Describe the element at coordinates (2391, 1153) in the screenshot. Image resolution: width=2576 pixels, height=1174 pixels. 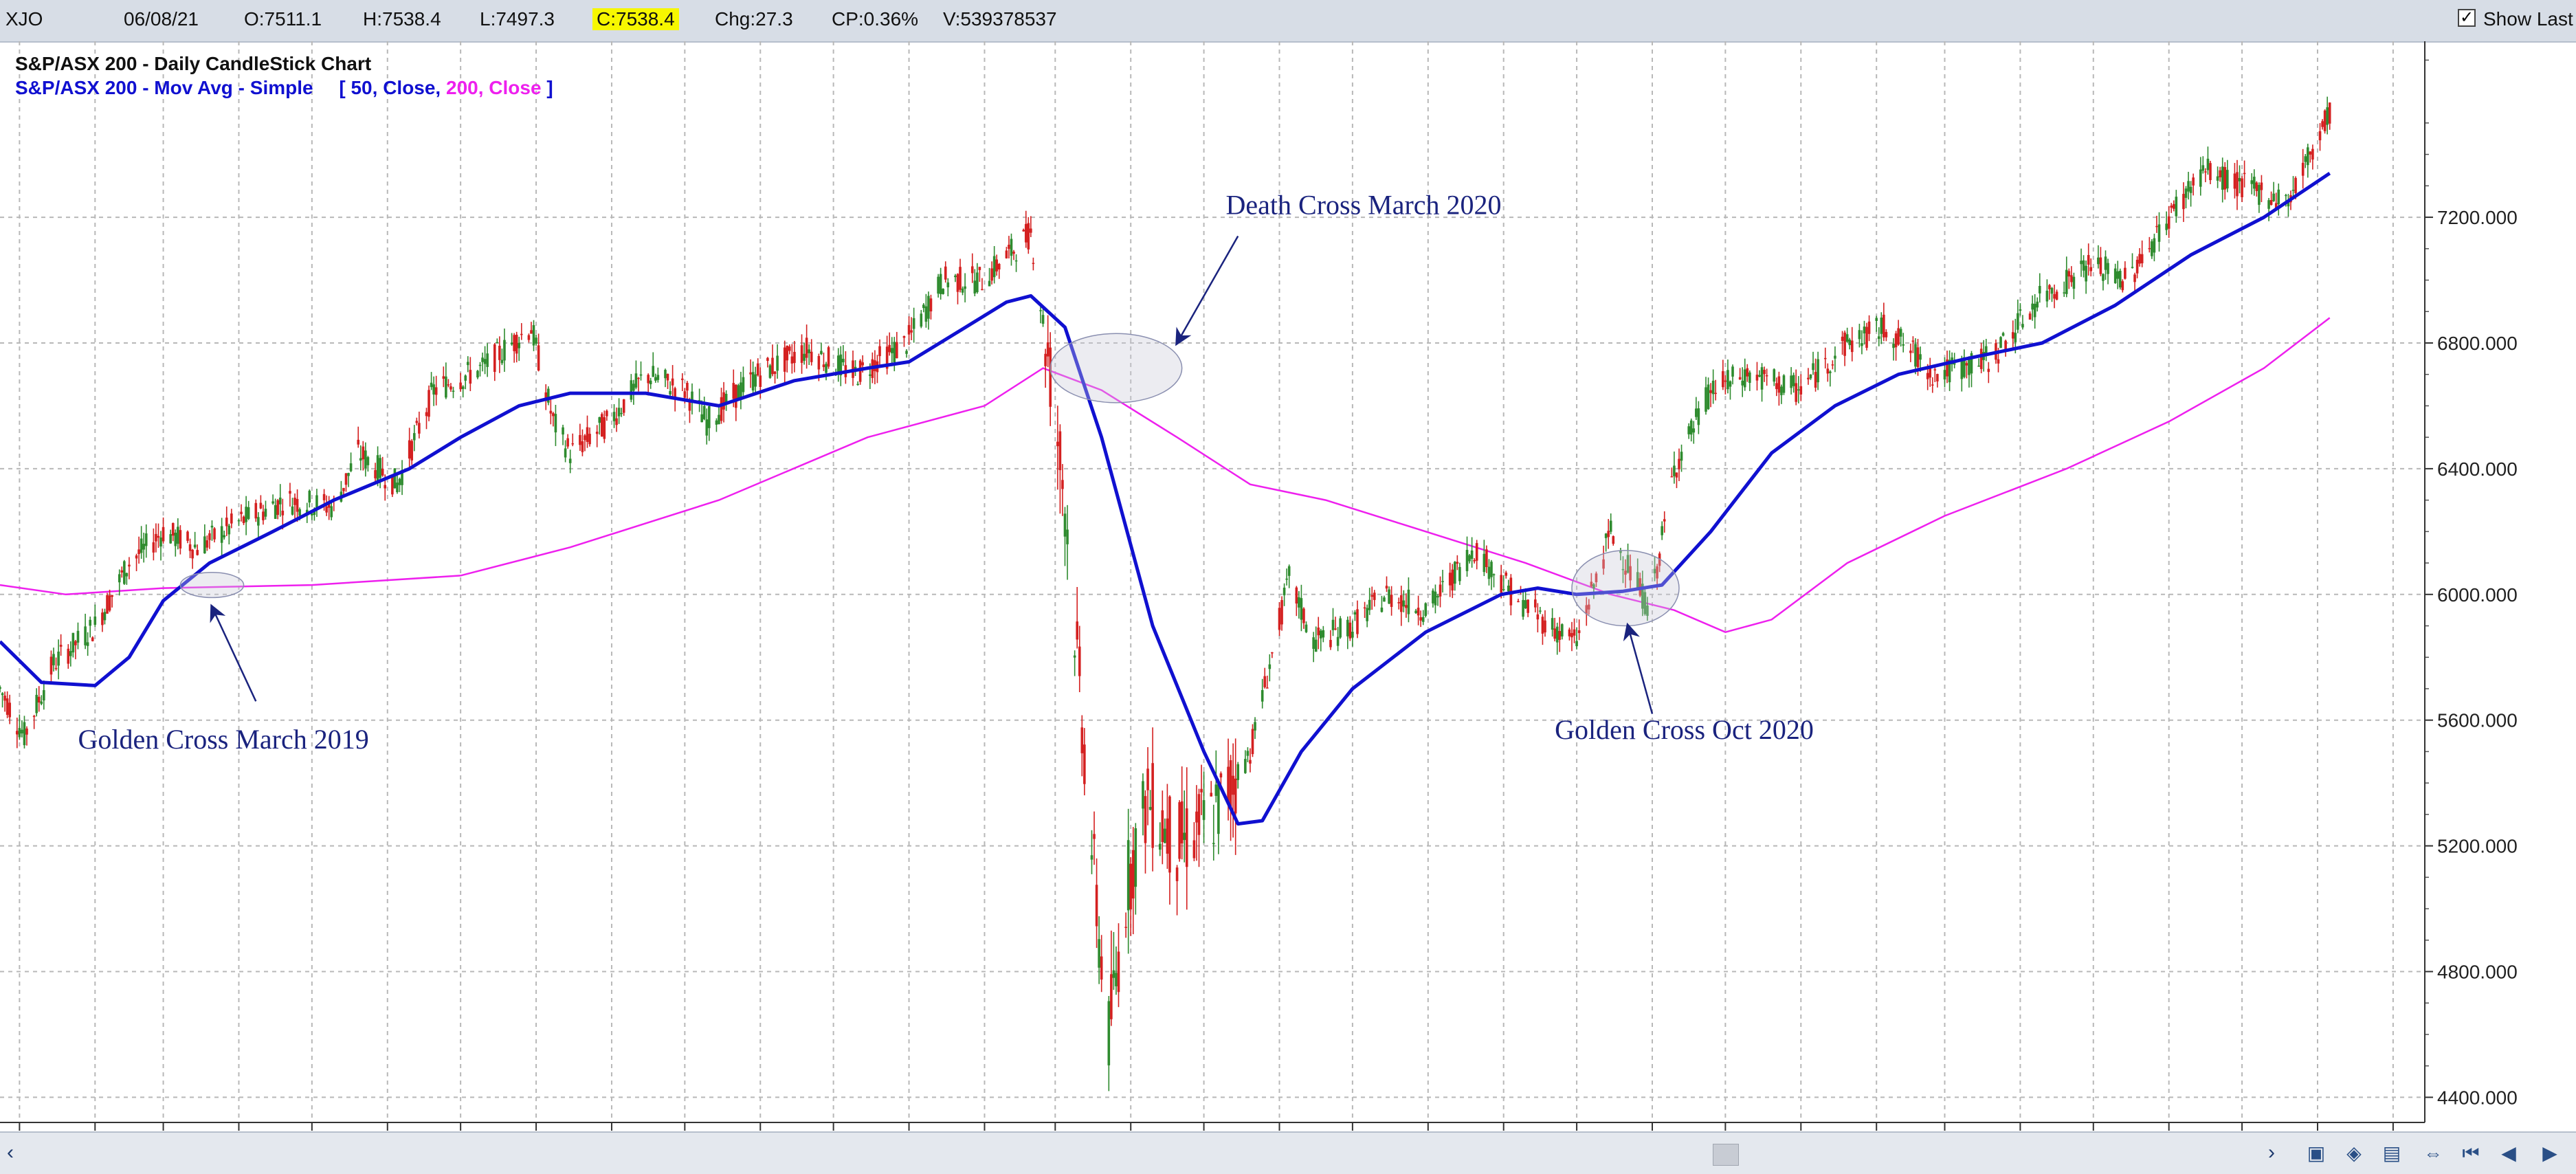
I see `print-icon: ▤` at that location.